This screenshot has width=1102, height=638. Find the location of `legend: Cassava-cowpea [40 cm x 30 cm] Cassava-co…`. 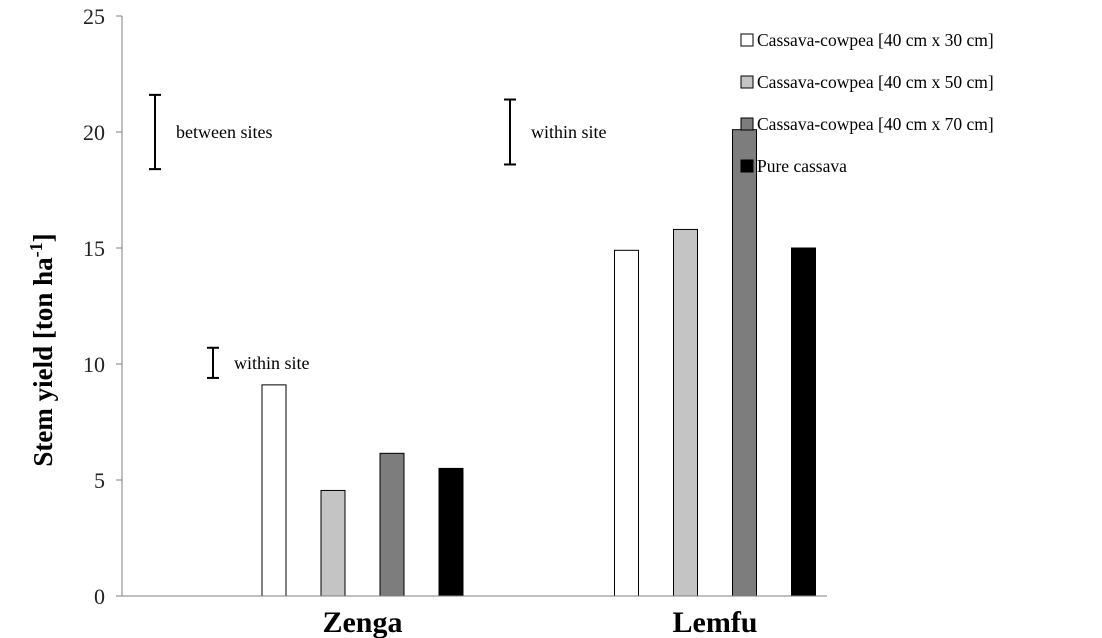

legend: Cassava-cowpea [40 cm x 30 cm] Cassava-co… is located at coordinates (867, 103).